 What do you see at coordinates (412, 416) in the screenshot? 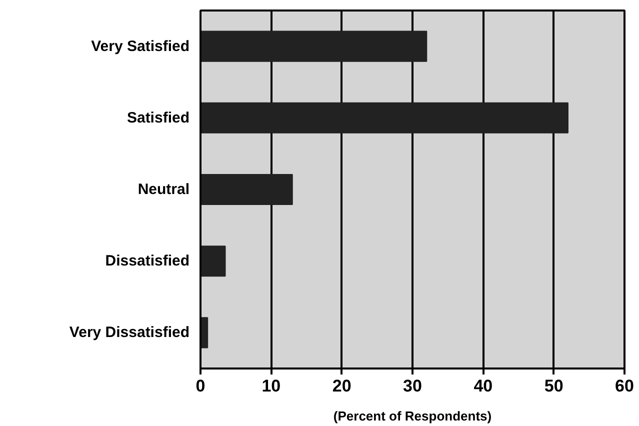
I see `x-axis-title: (Percent of Respondents)` at bounding box center [412, 416].